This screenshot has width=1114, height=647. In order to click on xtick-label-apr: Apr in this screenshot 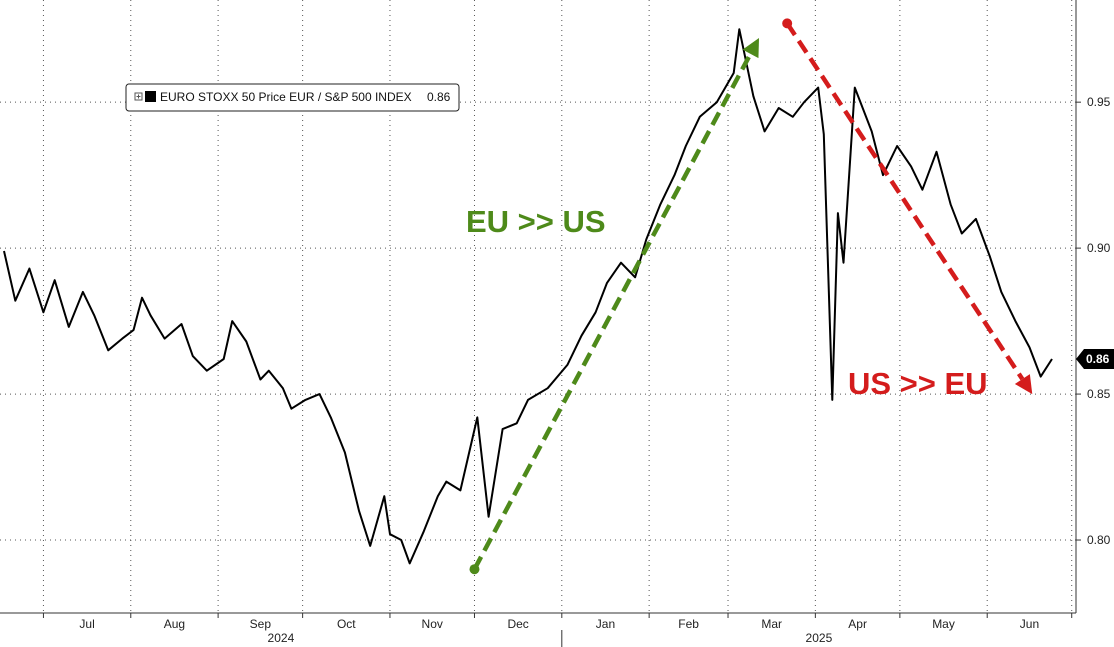, I will do `click(857, 624)`.